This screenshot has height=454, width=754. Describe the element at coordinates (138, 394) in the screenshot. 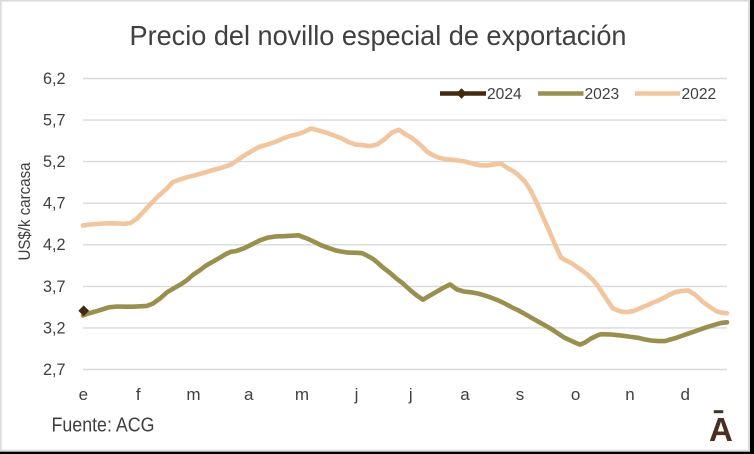

I see `svg-text: f` at that location.